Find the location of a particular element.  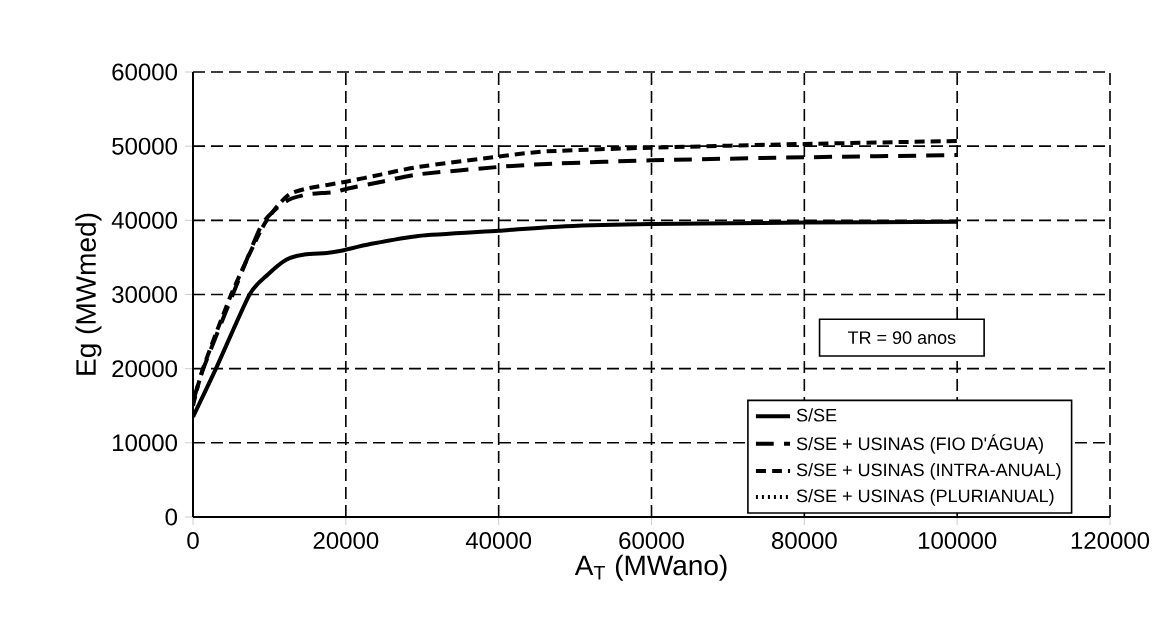

y-tick-label: 30000 is located at coordinates (144, 294).